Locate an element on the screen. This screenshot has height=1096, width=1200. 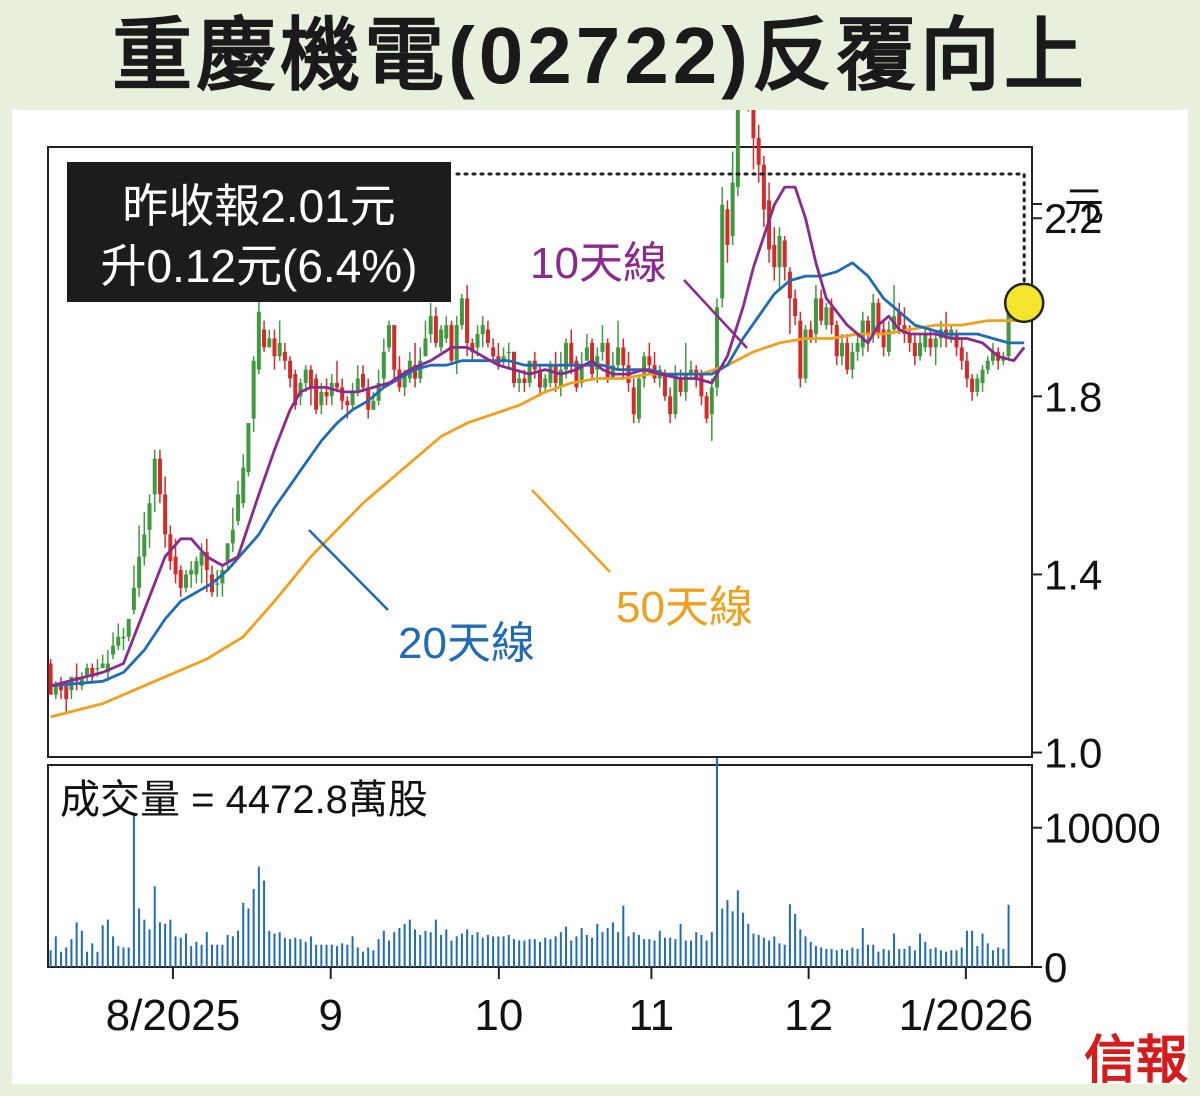
info-box is located at coordinates (259, 232).